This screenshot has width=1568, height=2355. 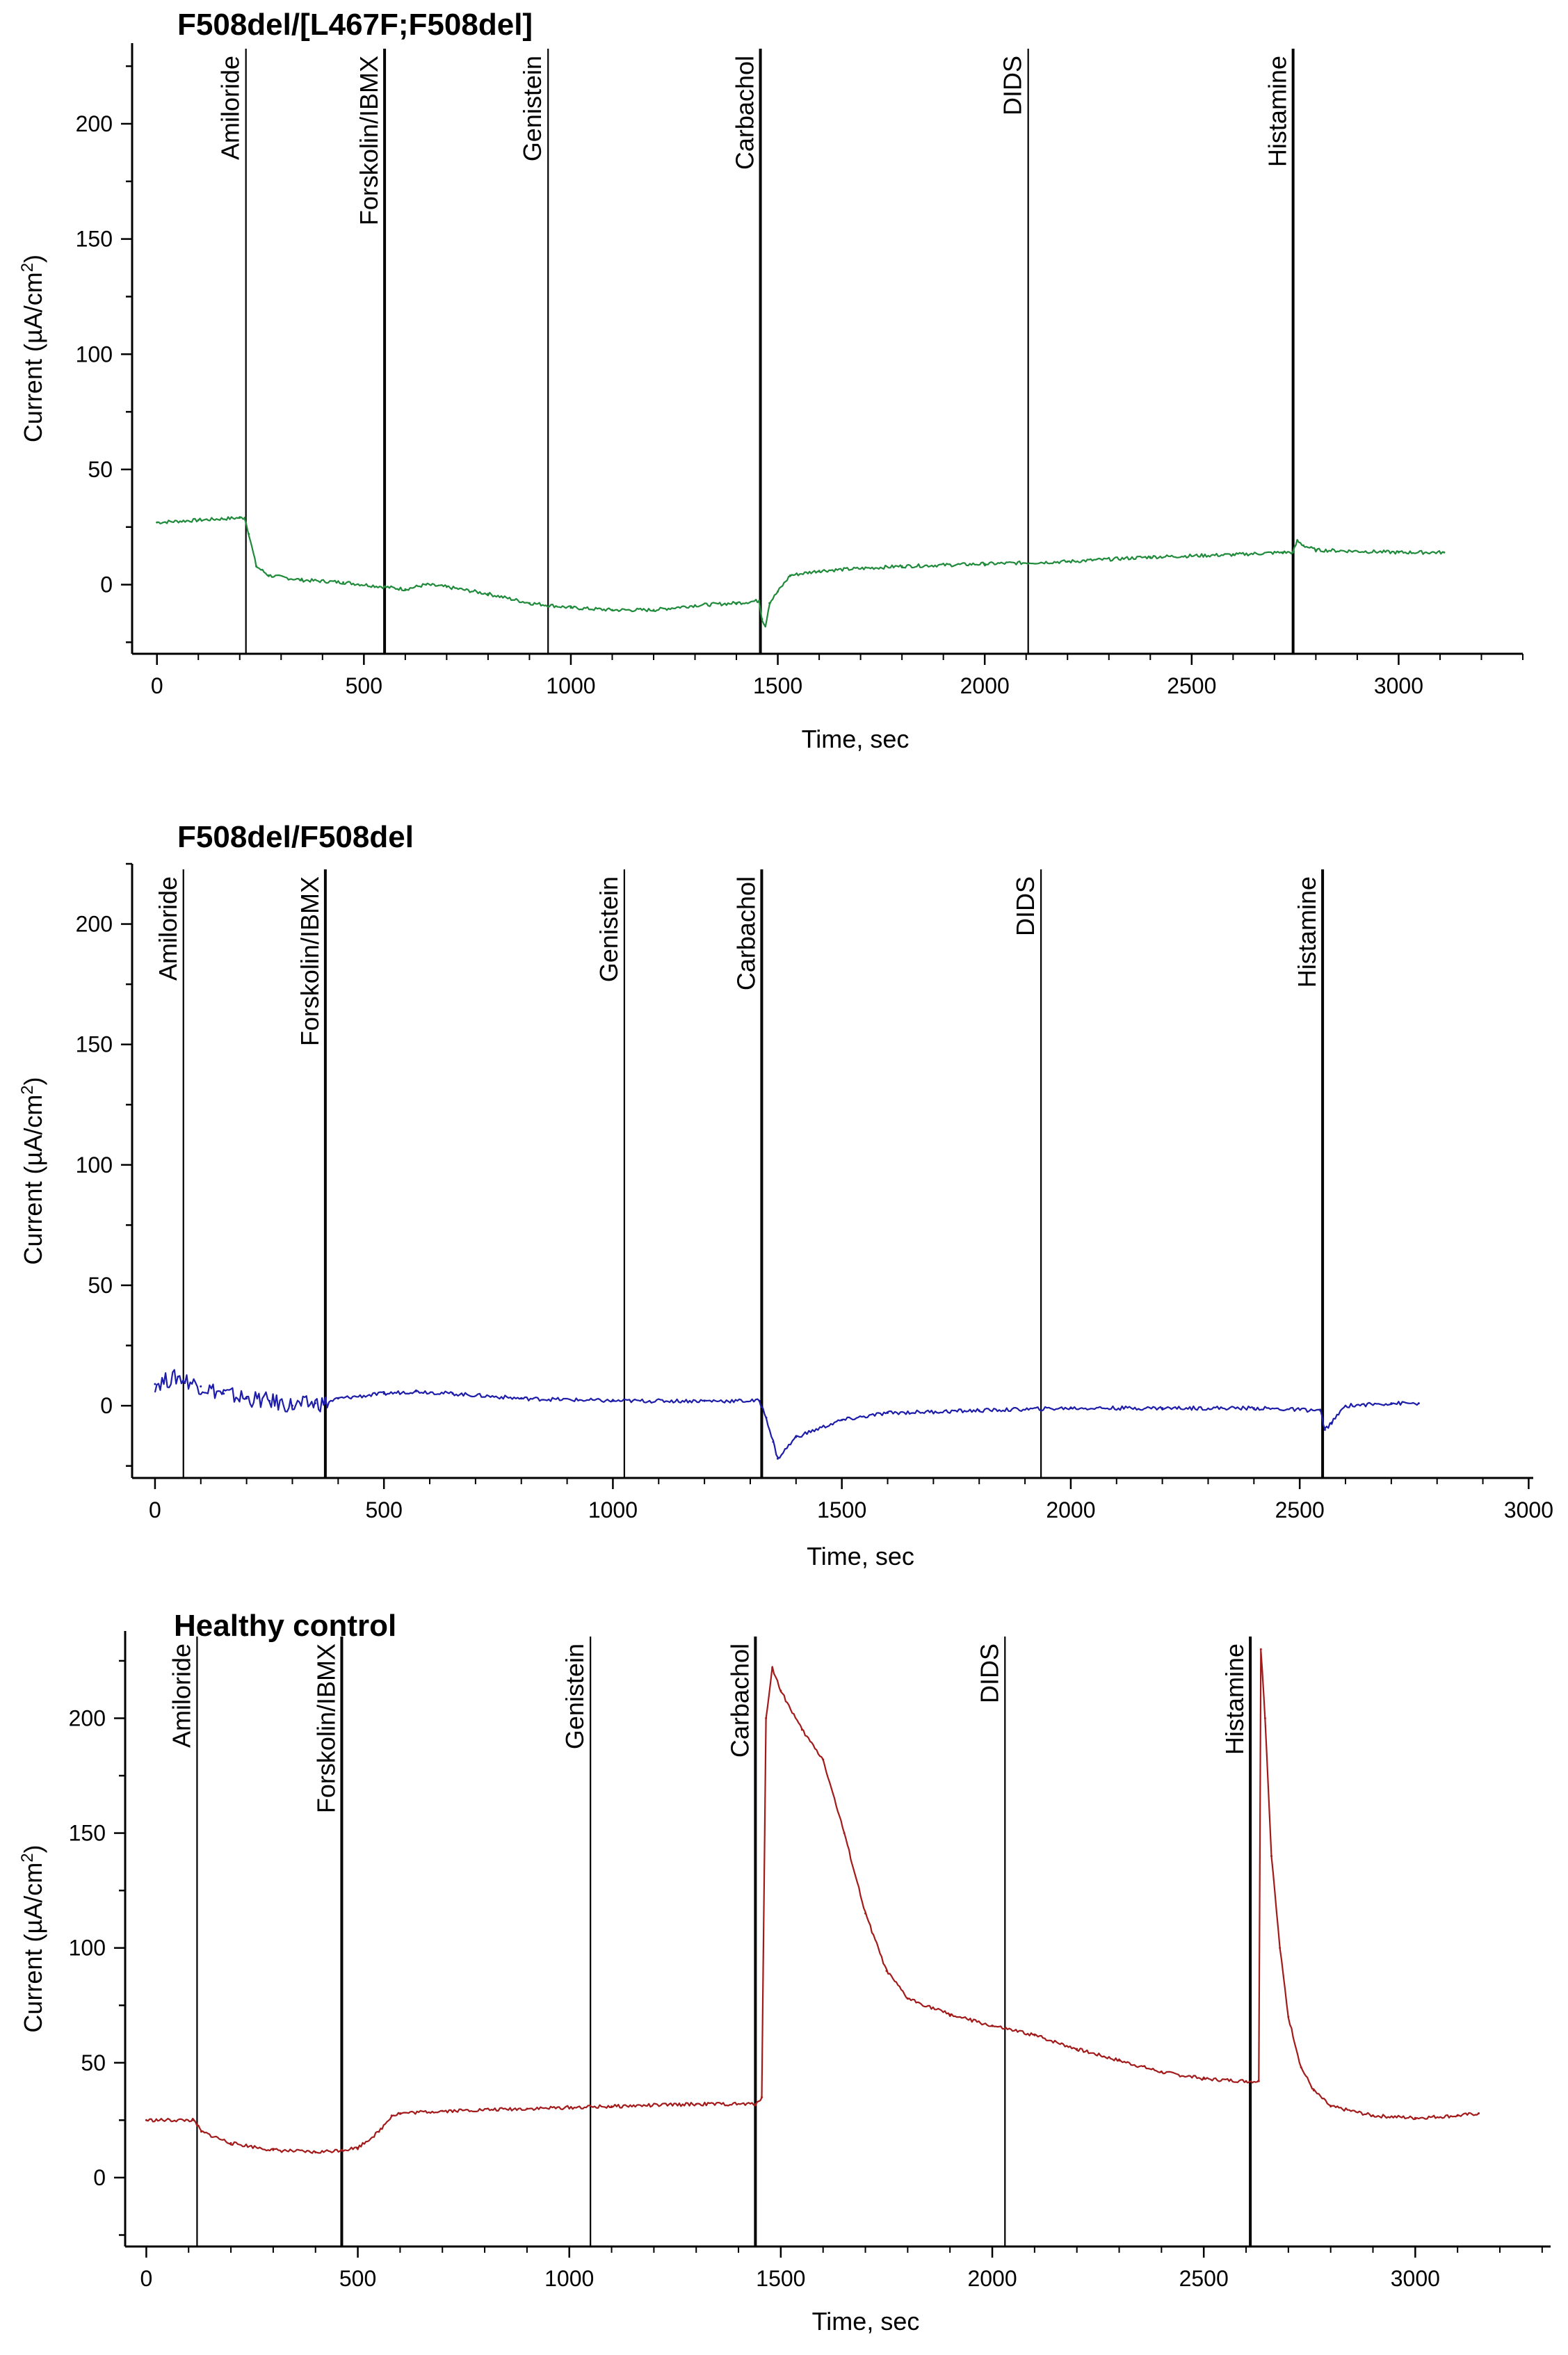 What do you see at coordinates (787, 1414) in the screenshot?
I see `trace-line` at bounding box center [787, 1414].